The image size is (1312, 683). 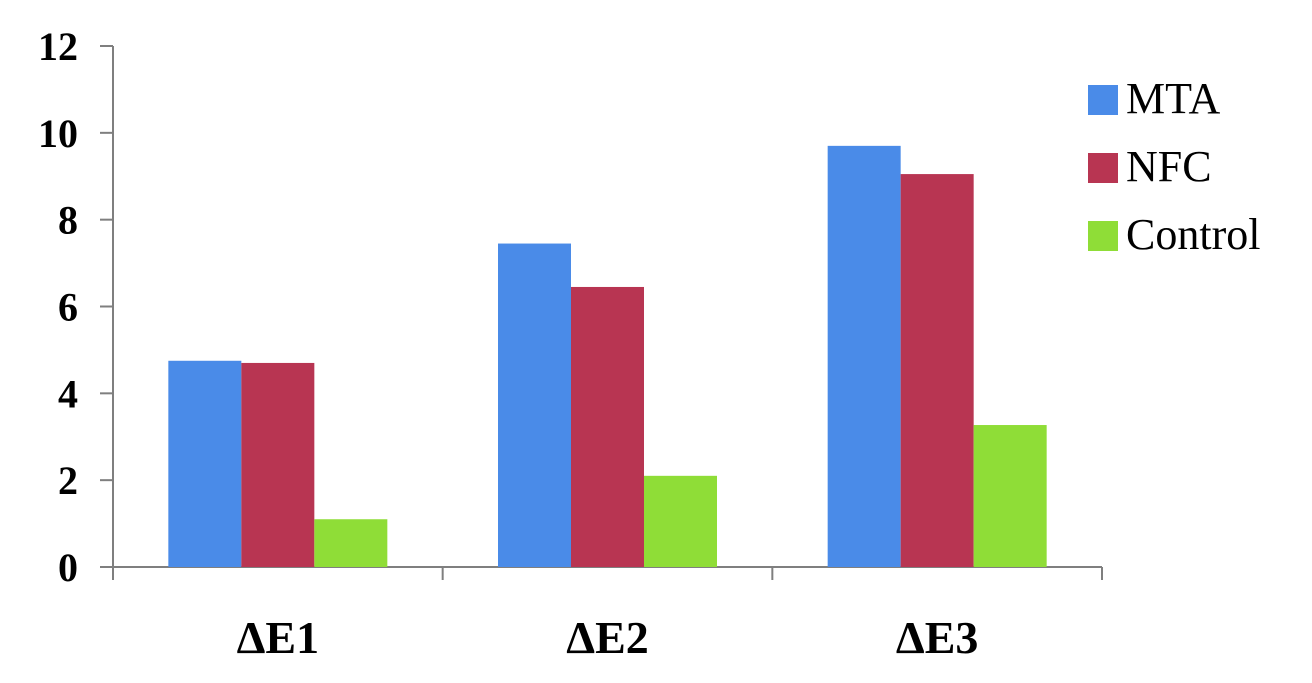 What do you see at coordinates (68, 220) in the screenshot?
I see `y-tick-label: 8` at bounding box center [68, 220].